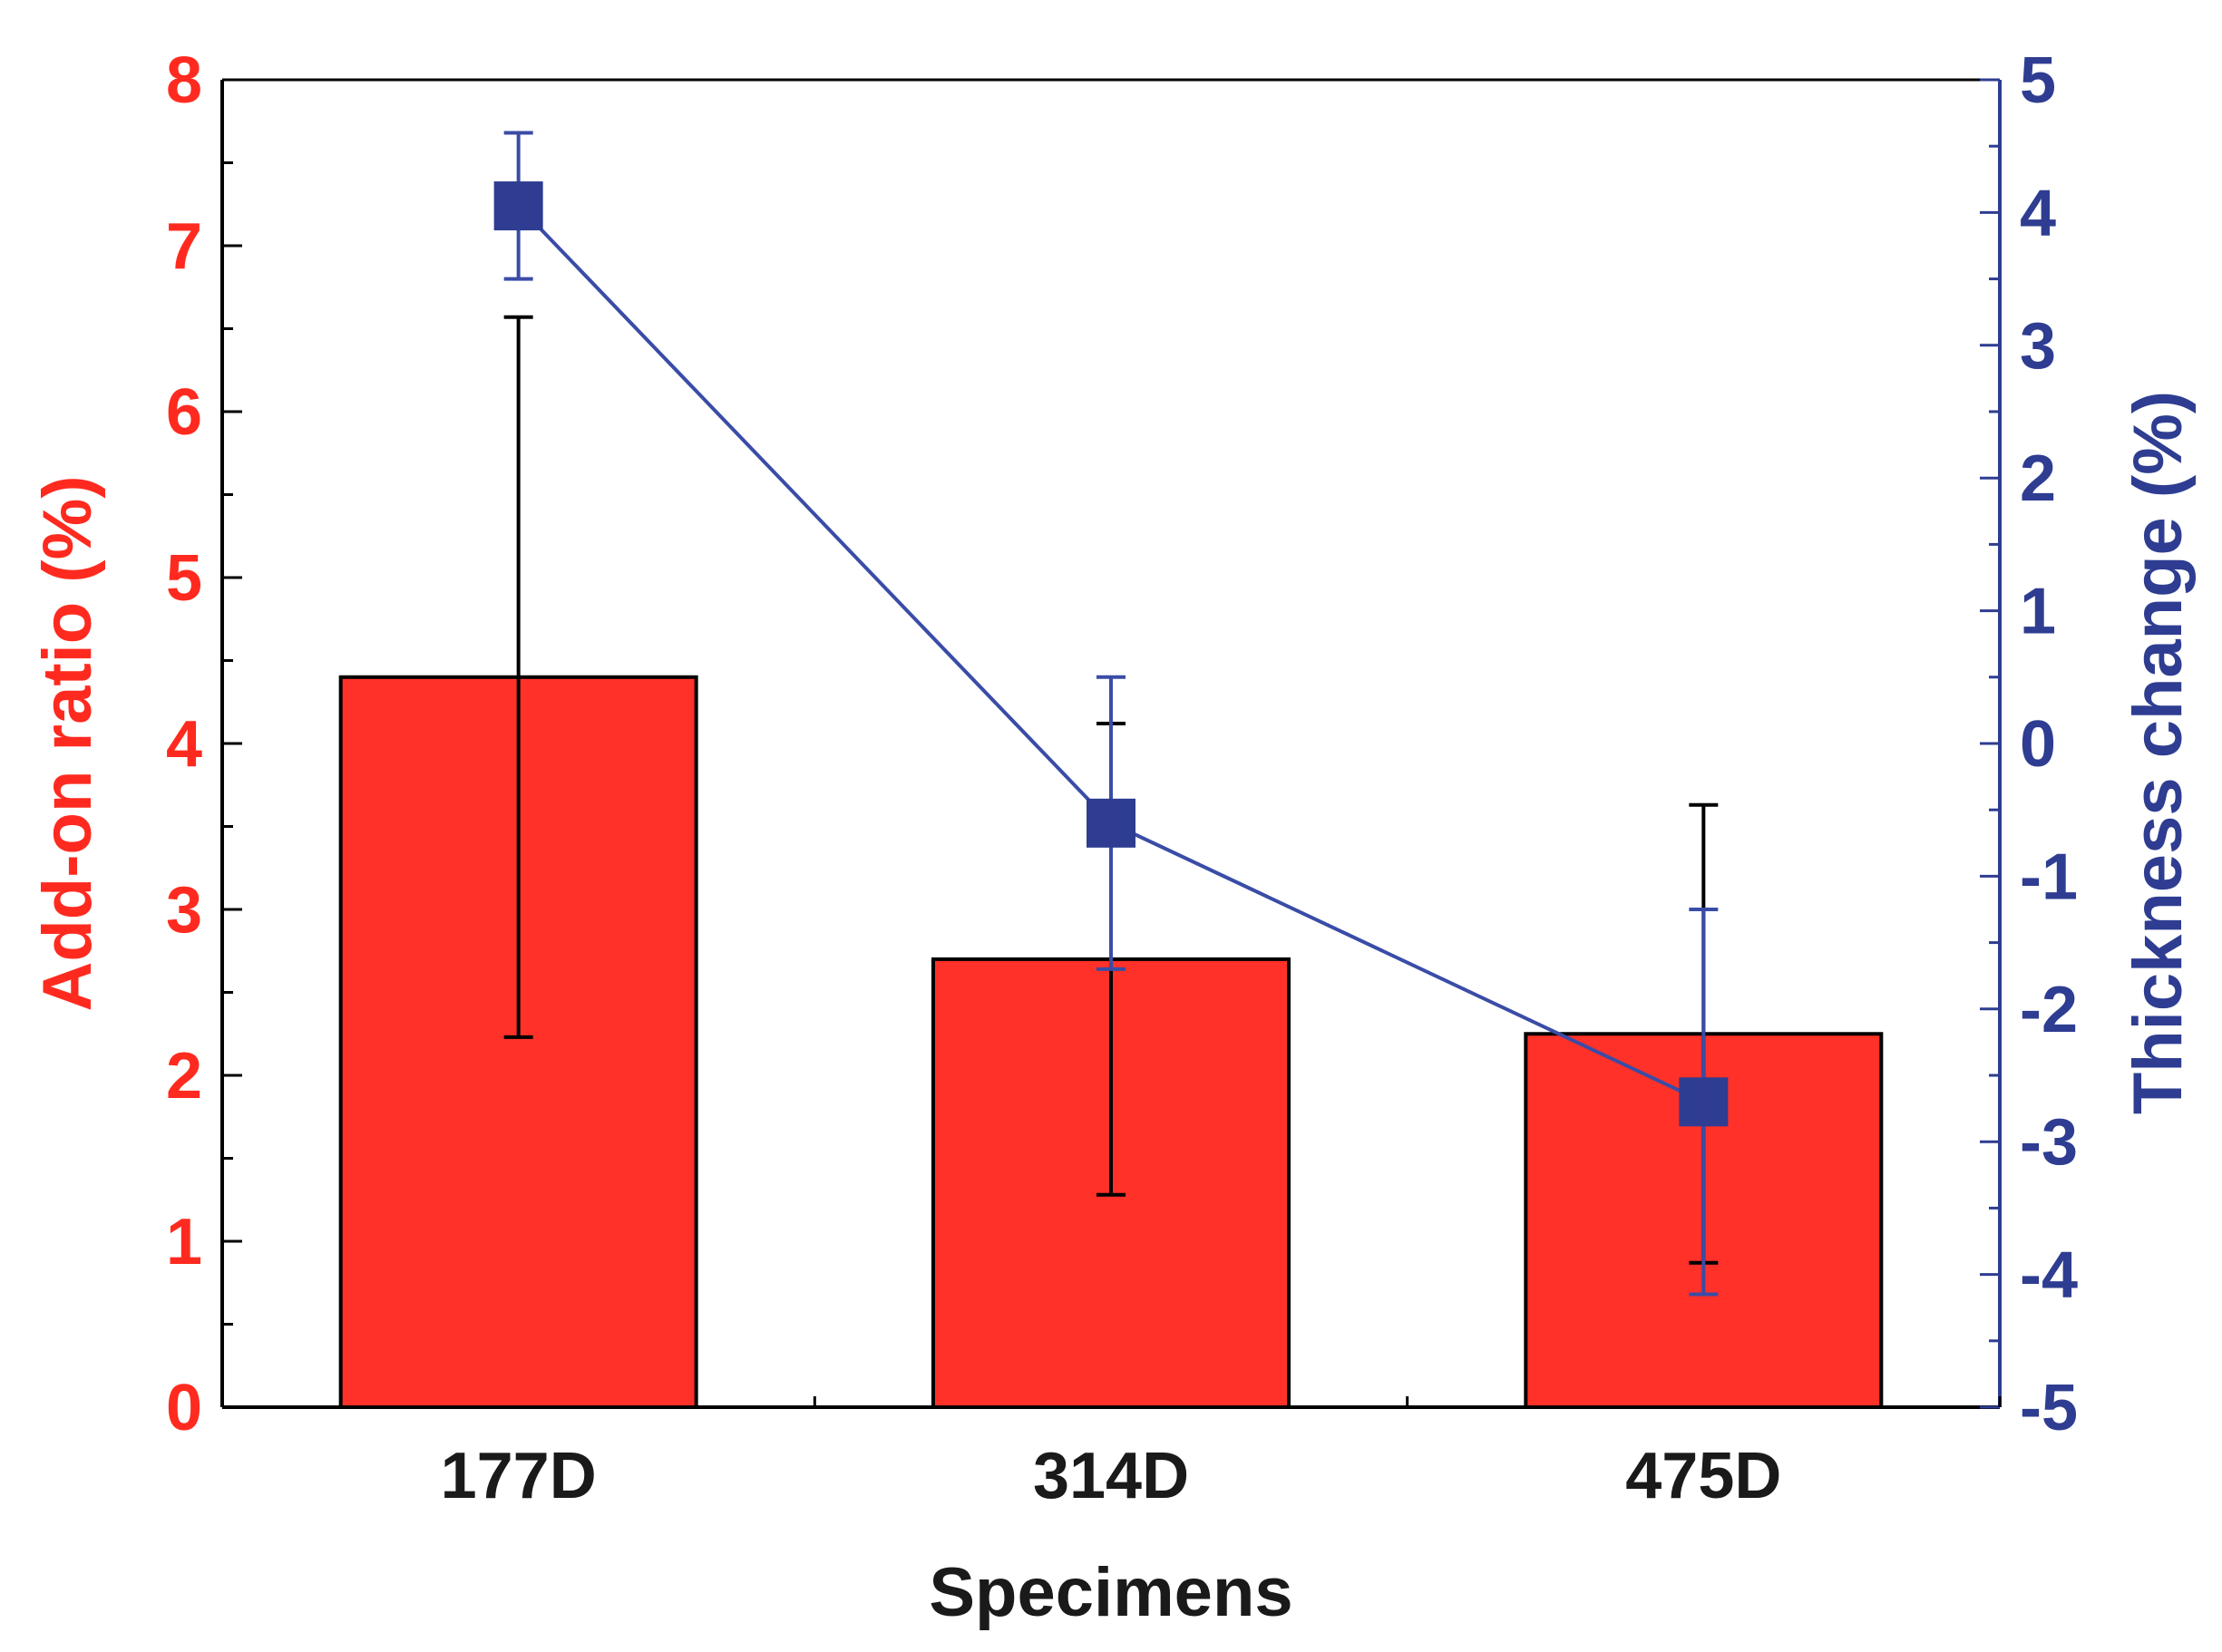 Image resolution: width=2222 pixels, height=1652 pixels. Describe the element at coordinates (2049, 1010) in the screenshot. I see `right-tick-label: -2` at that location.